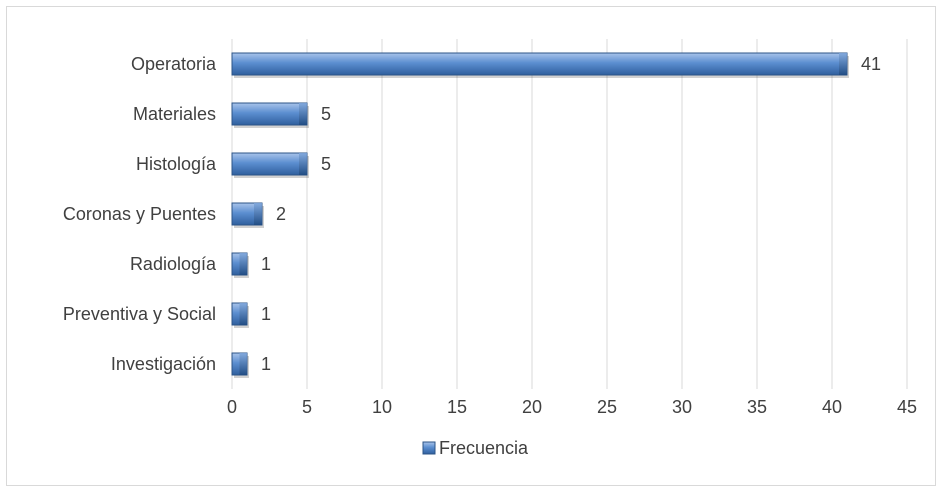 The image size is (944, 495). I want to click on category-label-coronas-y-puentes: Coronas y Puentes, so click(139, 214).